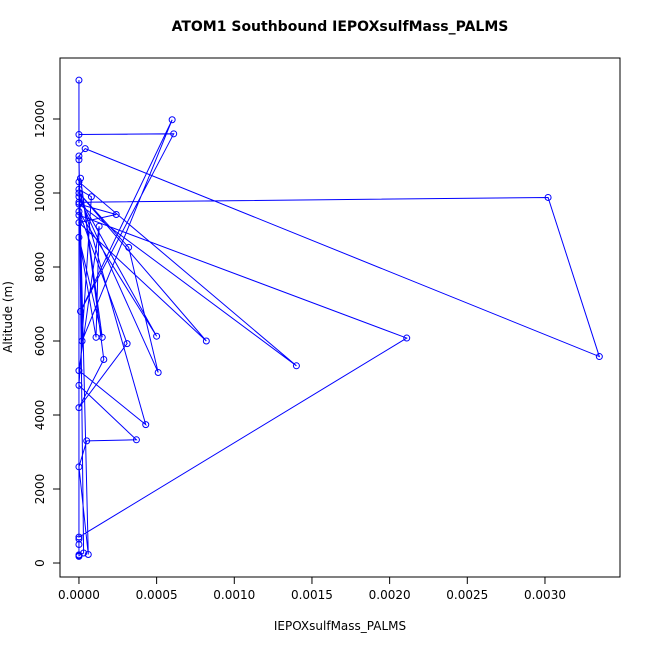  What do you see at coordinates (340, 626) in the screenshot?
I see `x-axis-label: IEPOXsulfMass_PALMS` at bounding box center [340, 626].